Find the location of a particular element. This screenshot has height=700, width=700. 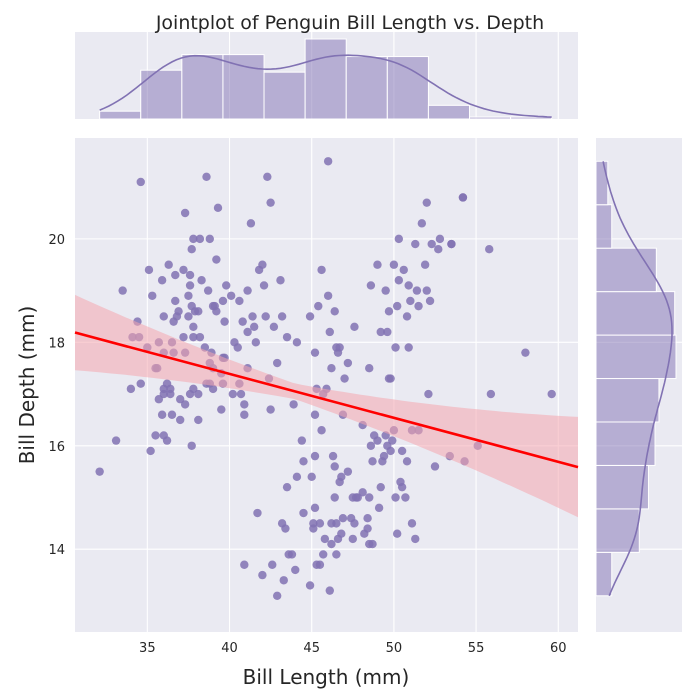

x-tick-label: 45 is located at coordinates (311, 648).